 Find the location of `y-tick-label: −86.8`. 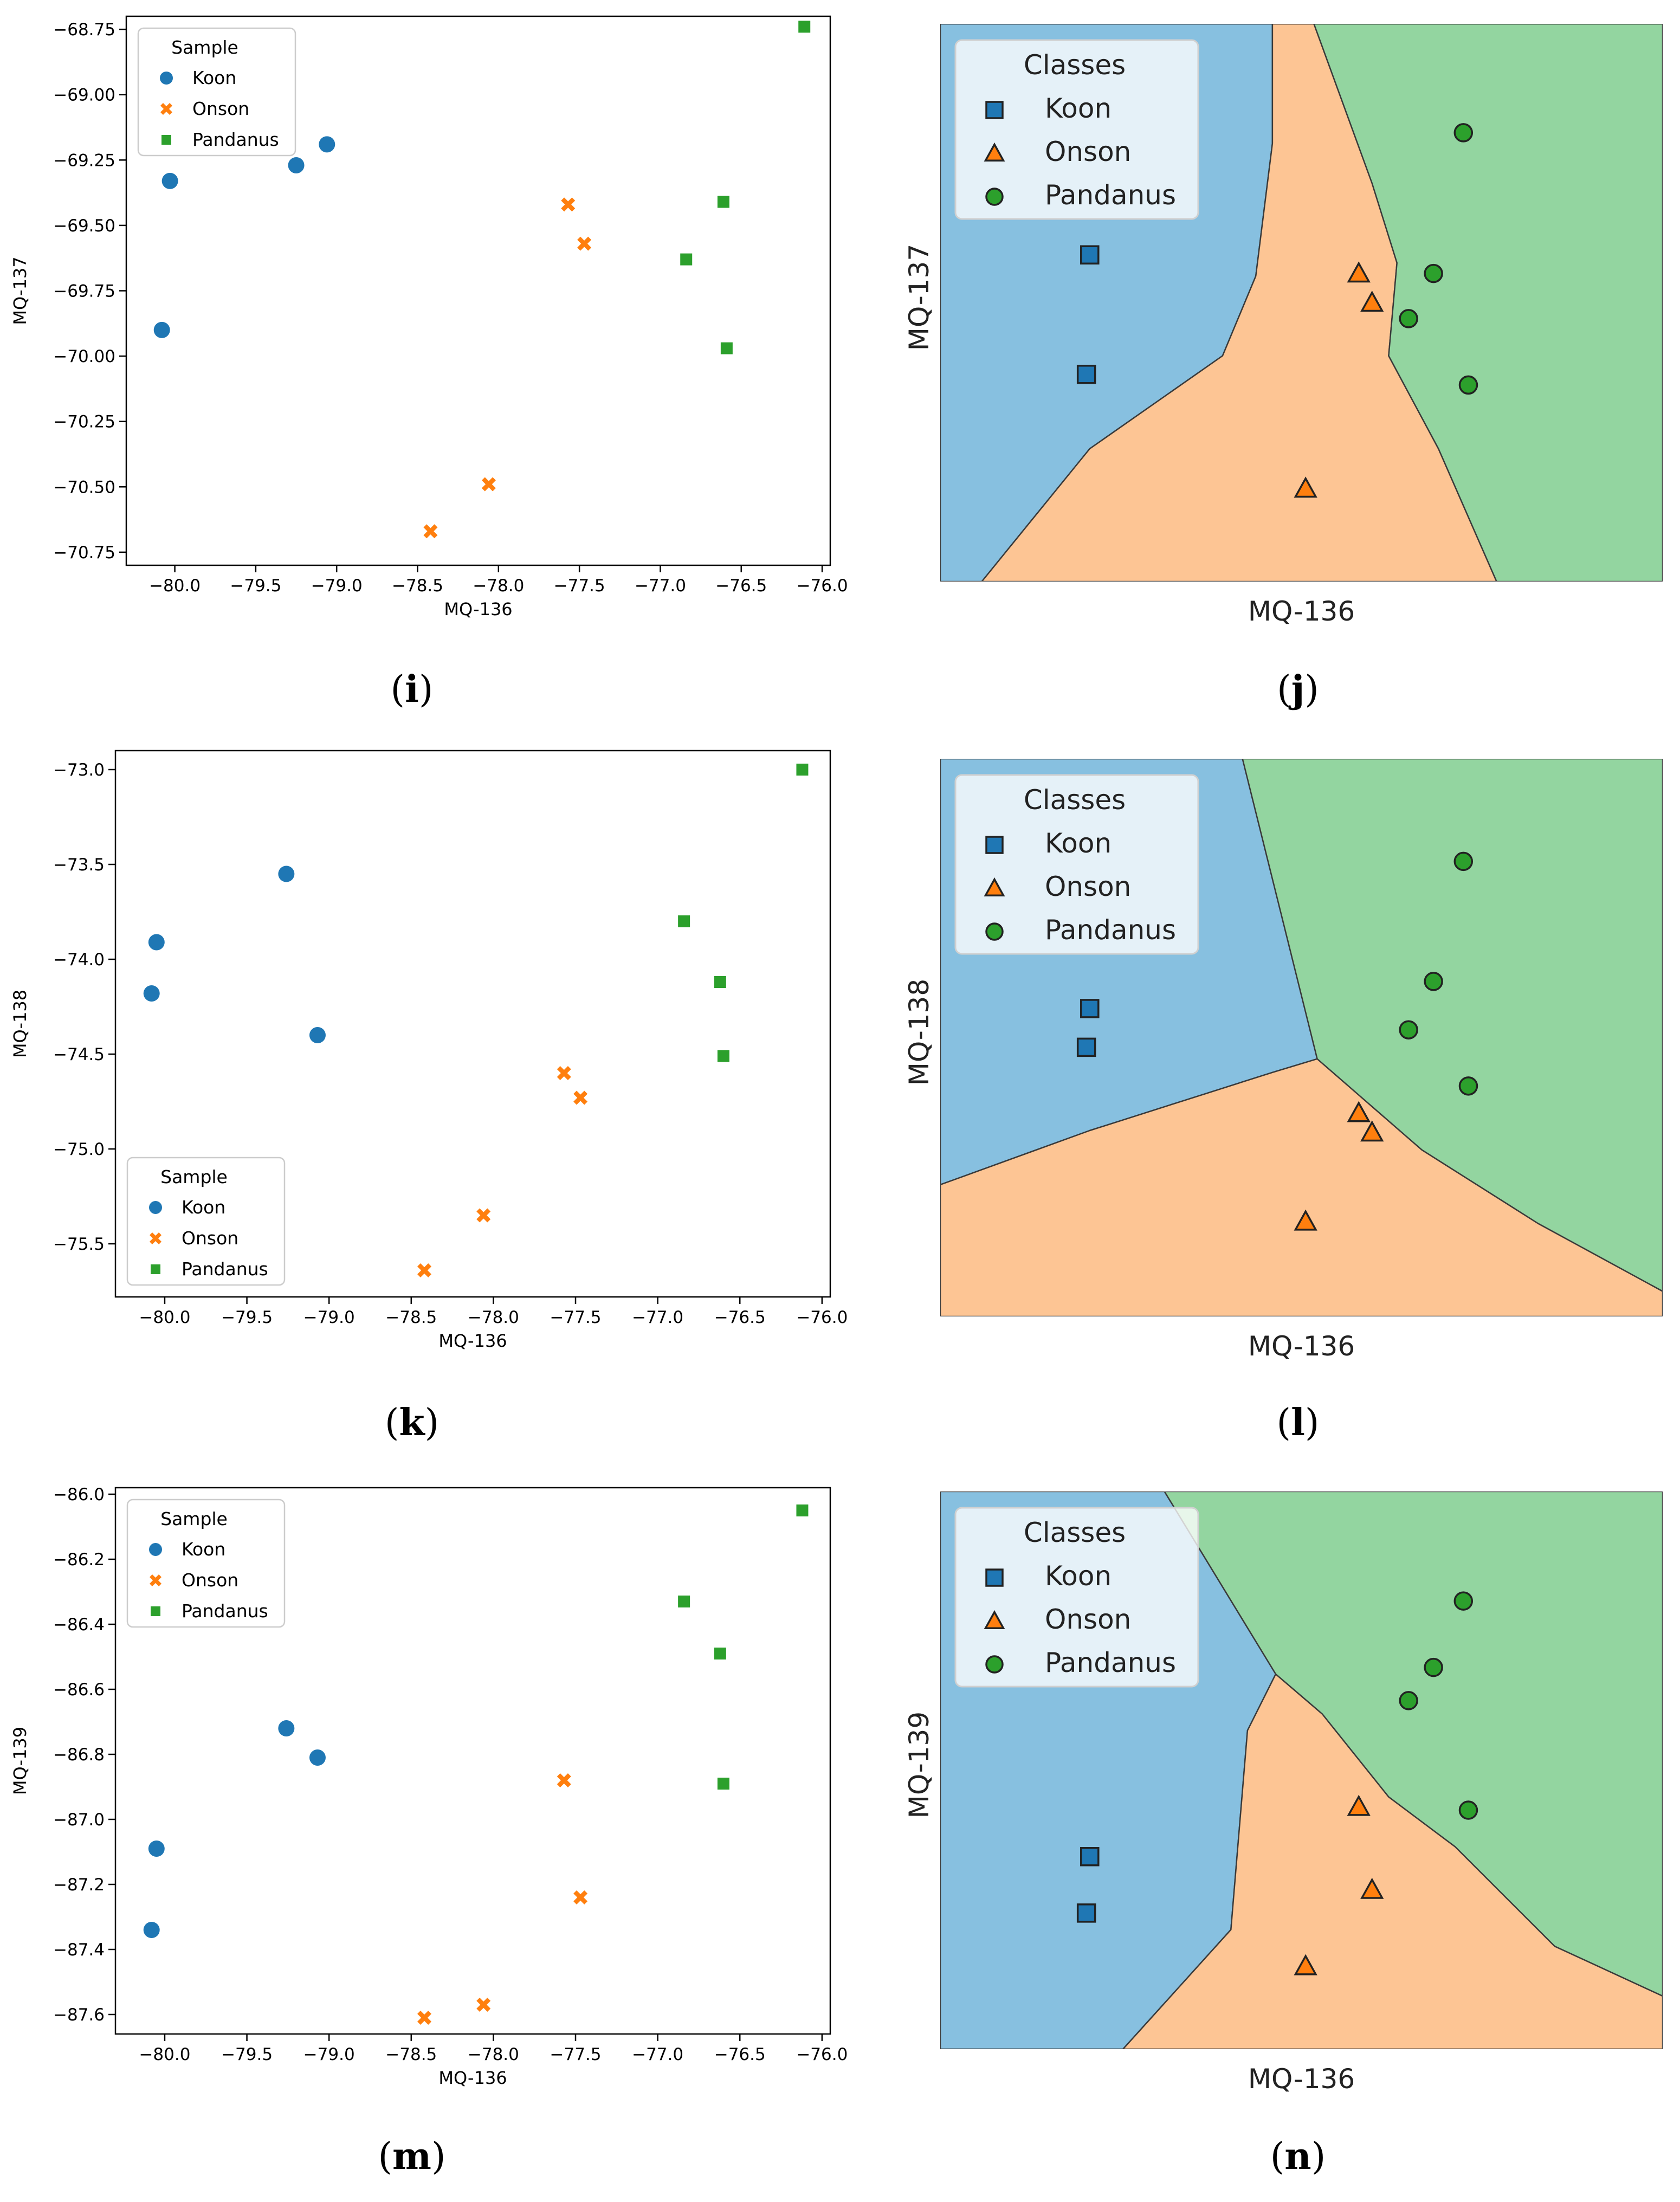

y-tick-label: −86.8 is located at coordinates (79, 1755).